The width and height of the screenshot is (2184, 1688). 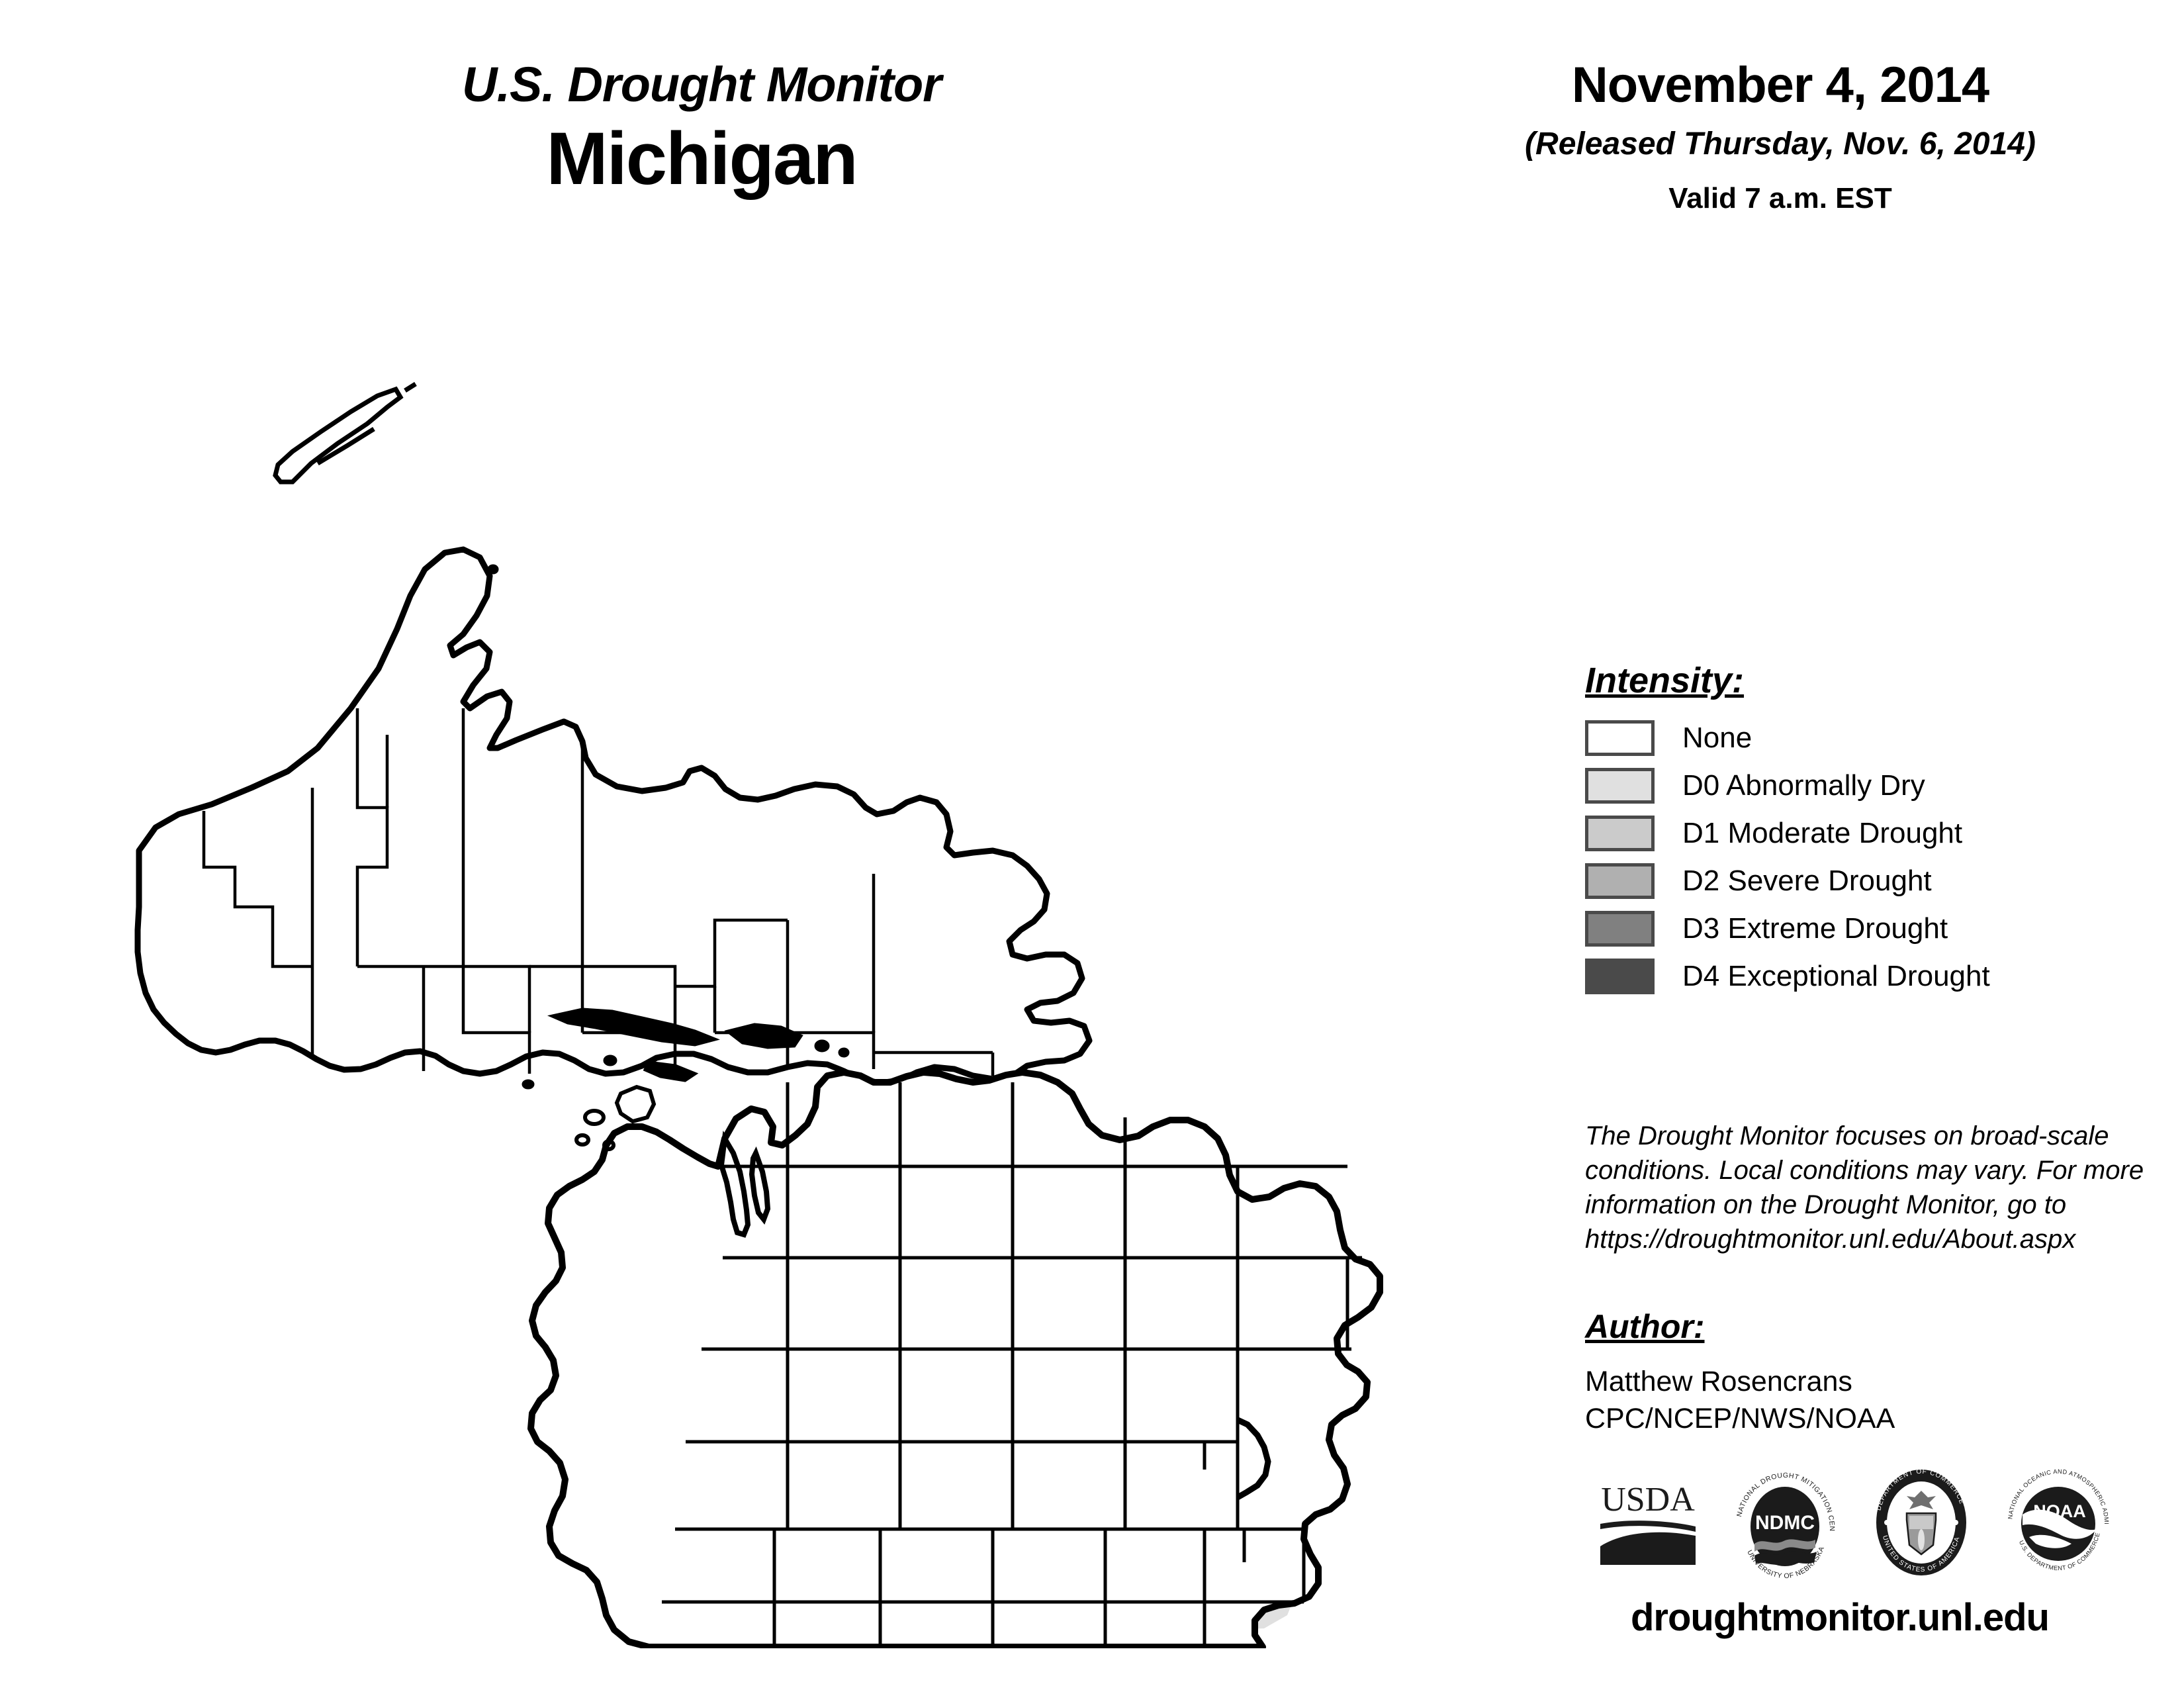 I want to click on usda-logo: USDA, so click(x=1647, y=1522).